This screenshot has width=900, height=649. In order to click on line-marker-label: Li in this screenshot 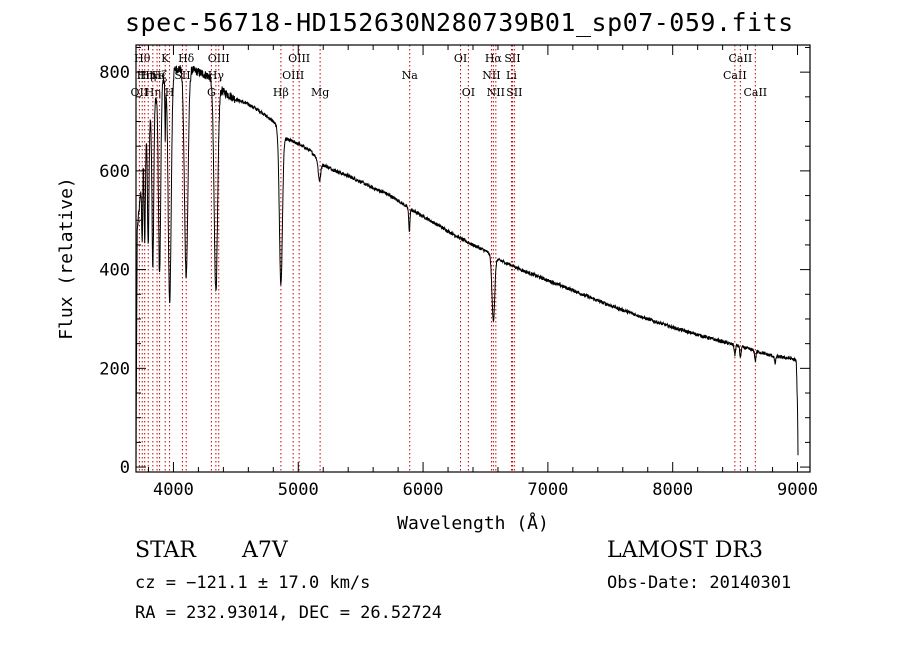, I will do `click(511, 75)`.